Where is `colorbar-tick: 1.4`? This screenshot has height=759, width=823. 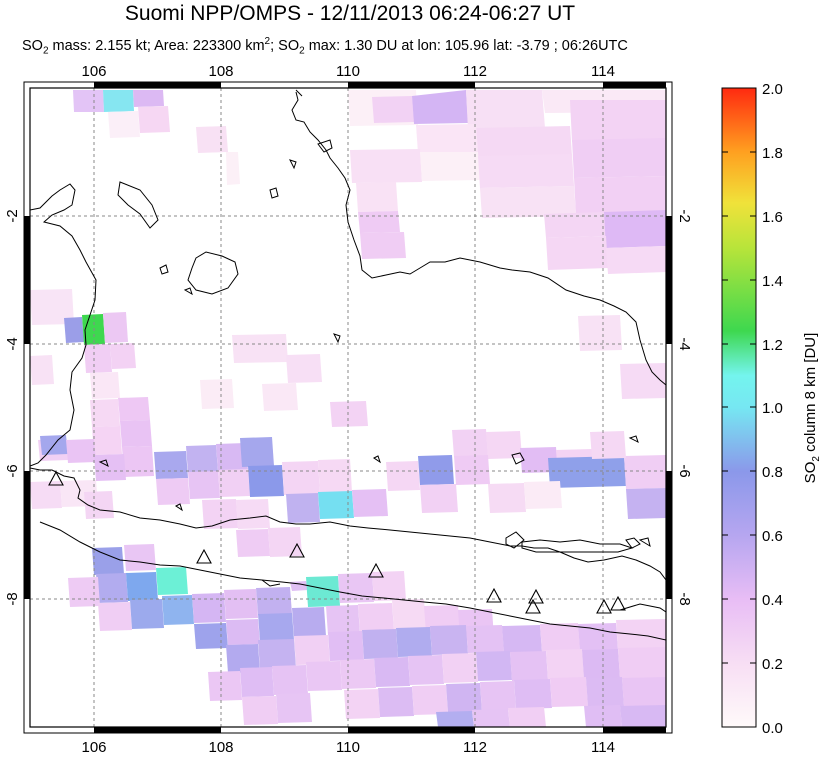
colorbar-tick: 1.4 is located at coordinates (772, 281).